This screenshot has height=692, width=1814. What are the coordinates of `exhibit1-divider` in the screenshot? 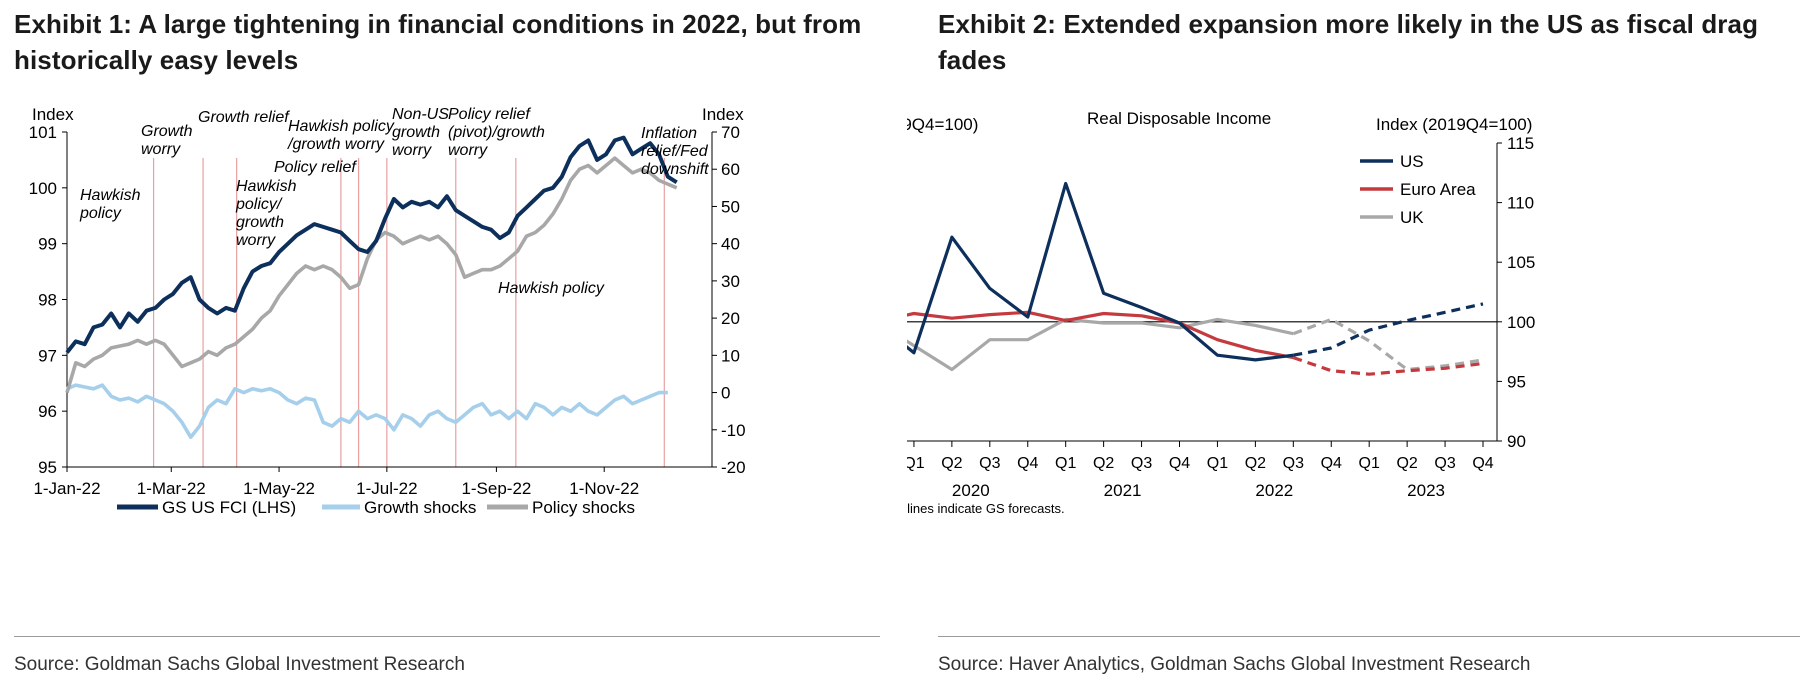 It's located at (447, 636).